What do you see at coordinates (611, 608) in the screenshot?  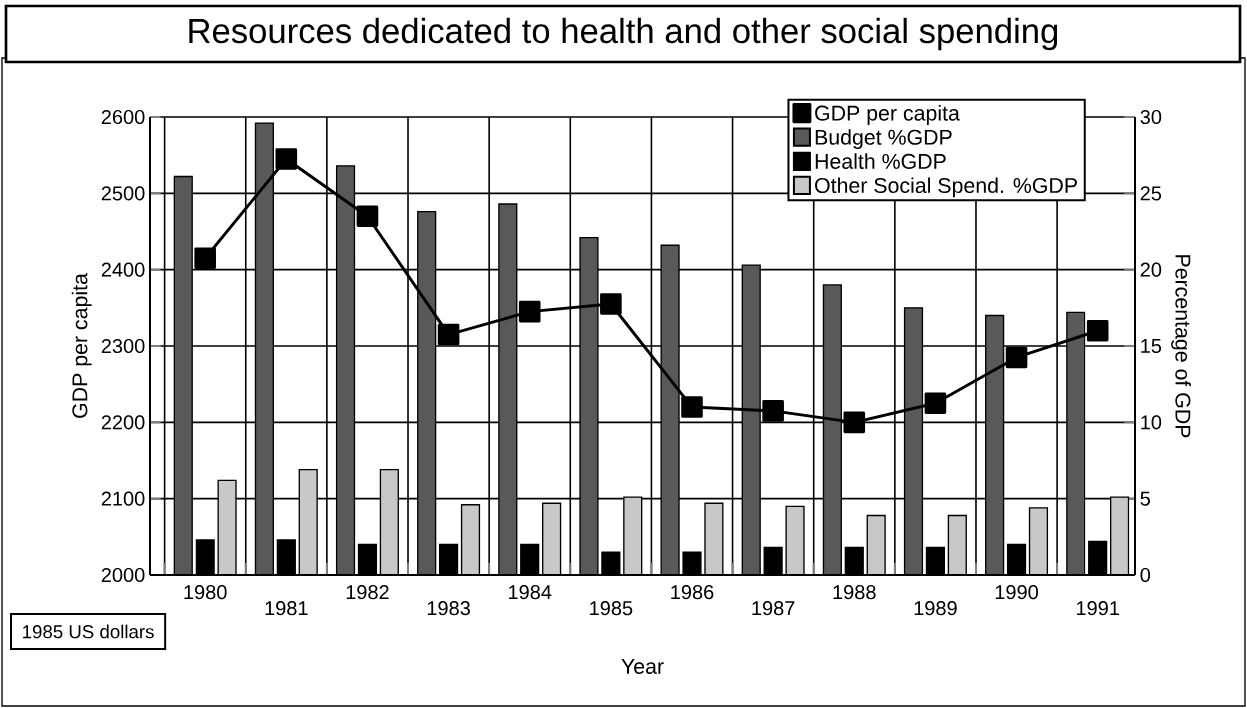 I see `x-tick-label: 1985` at bounding box center [611, 608].